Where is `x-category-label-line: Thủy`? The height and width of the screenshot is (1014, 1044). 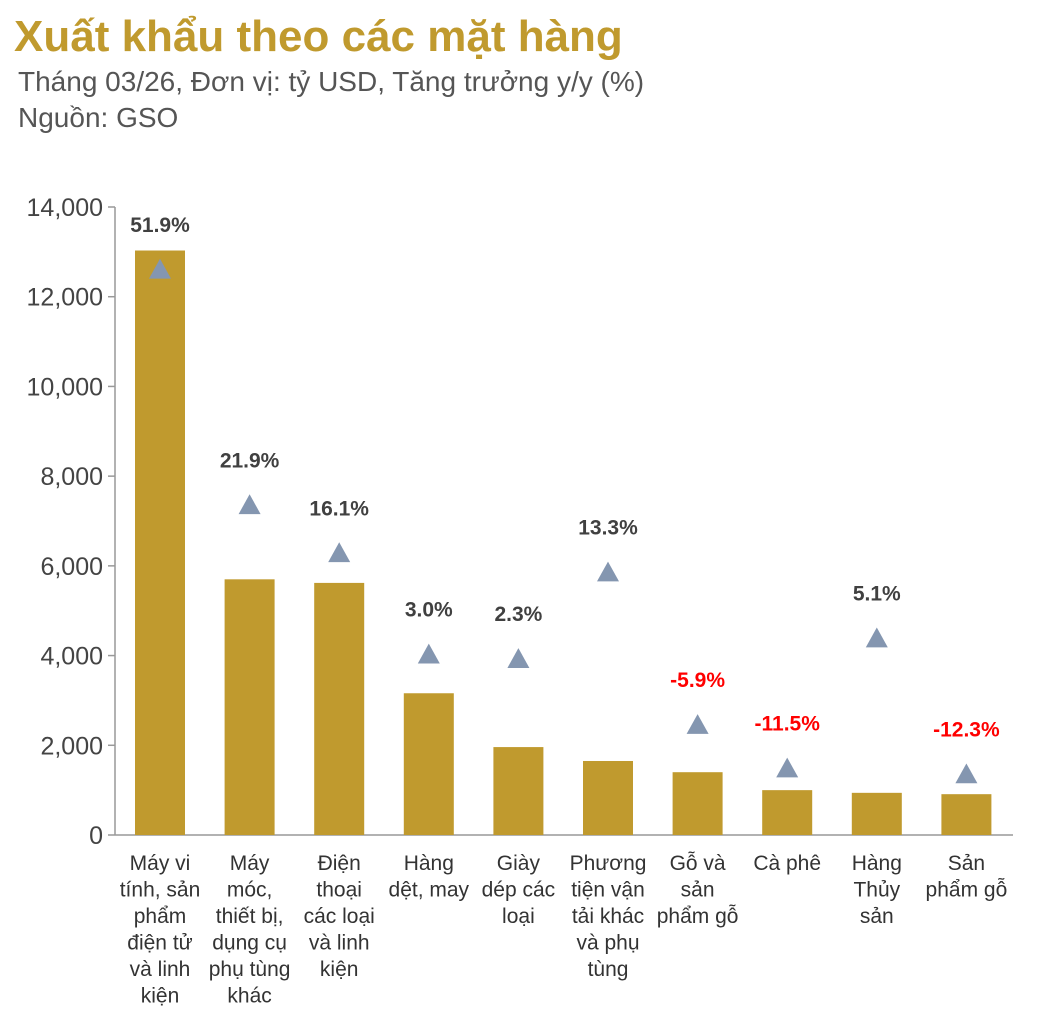 x-category-label-line: Thủy is located at coordinates (876, 890).